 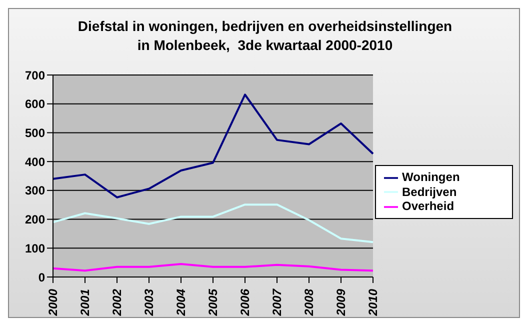 I want to click on x-tick-label: 2001, so click(x=85, y=302).